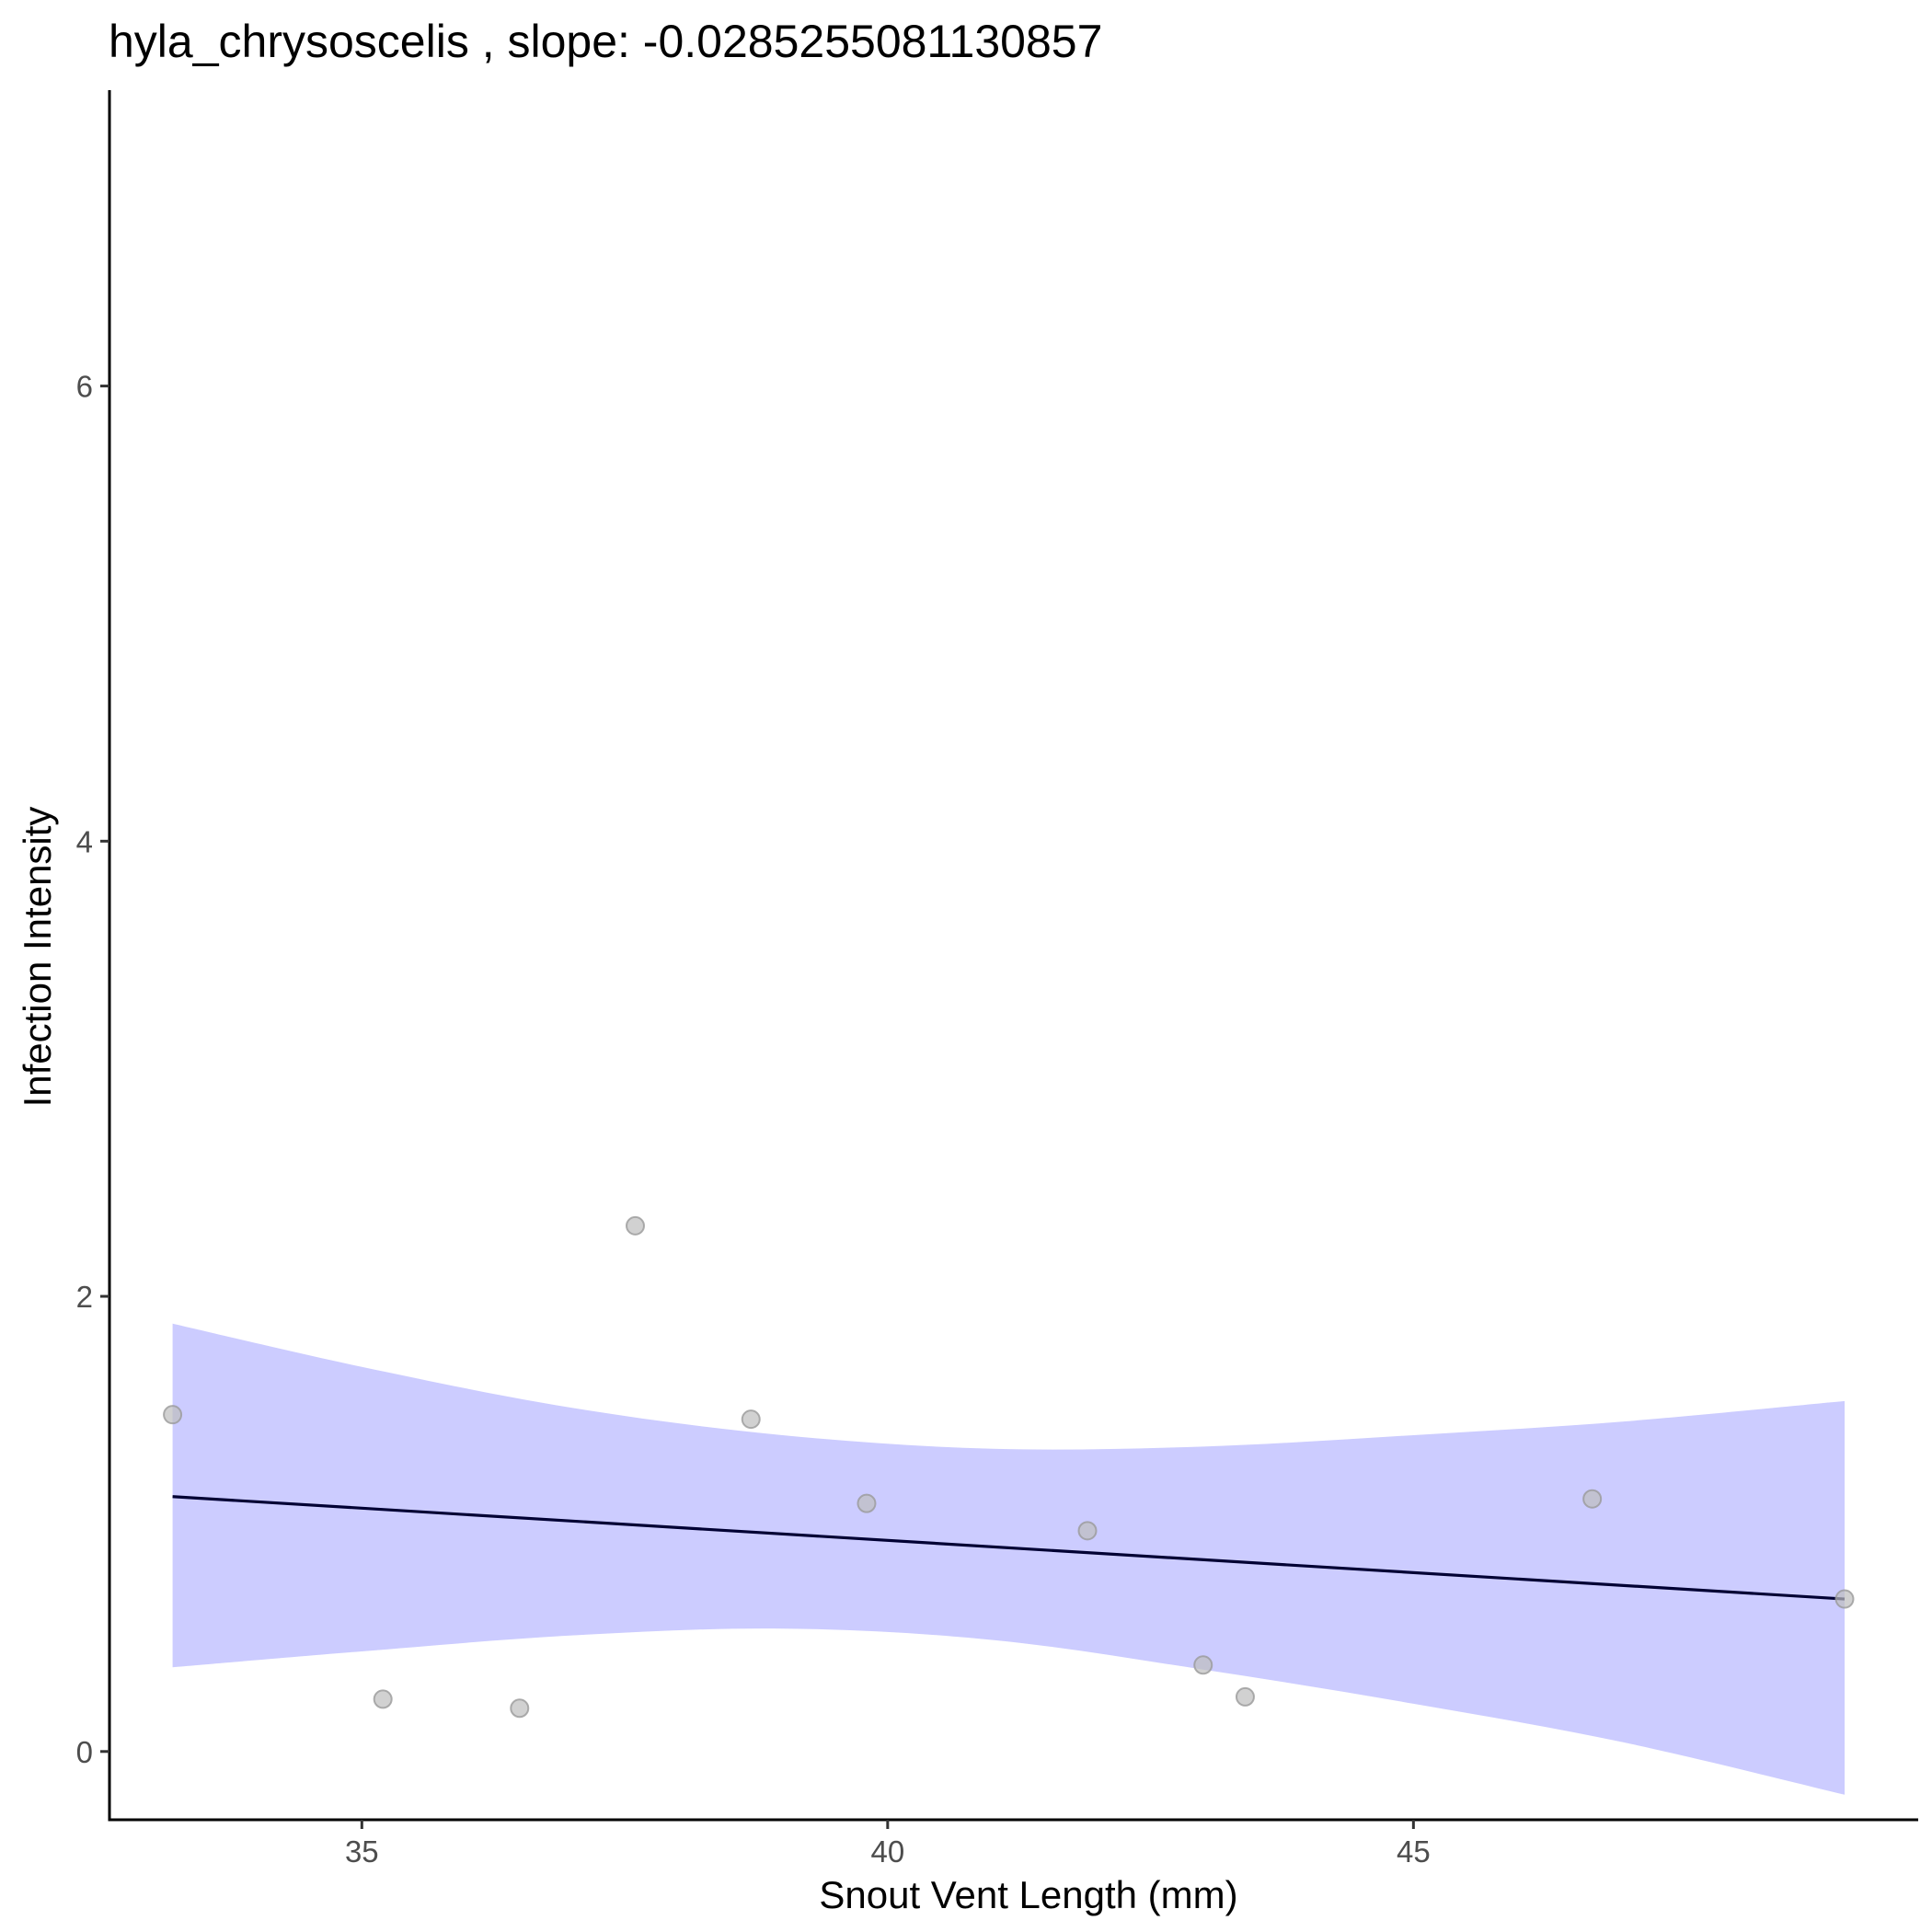 This screenshot has height=1932, width=1932. Describe the element at coordinates (1414, 1851) in the screenshot. I see `x-tick-label: 45` at that location.